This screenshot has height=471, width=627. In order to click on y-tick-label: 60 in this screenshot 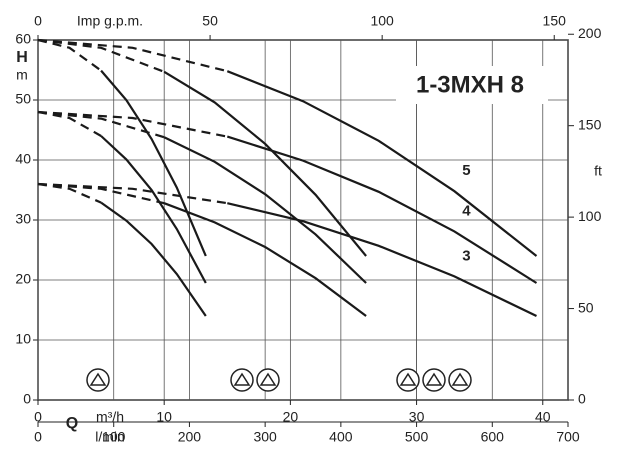, I will do `click(23, 39)`.